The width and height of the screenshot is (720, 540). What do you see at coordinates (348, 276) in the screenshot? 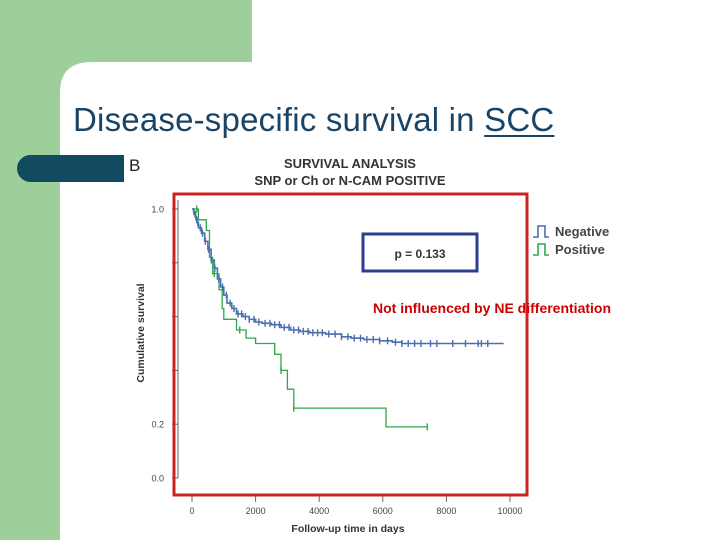
I see `series-line-negative` at bounding box center [348, 276].